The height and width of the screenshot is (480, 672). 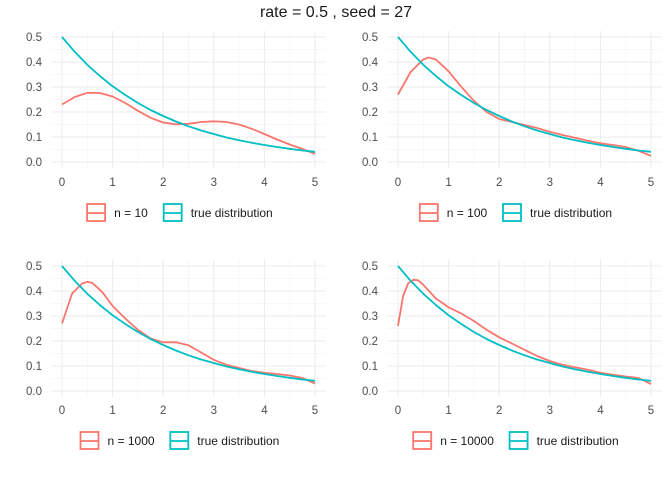 I want to click on legend-label-sample: n = 10, so click(x=131, y=213).